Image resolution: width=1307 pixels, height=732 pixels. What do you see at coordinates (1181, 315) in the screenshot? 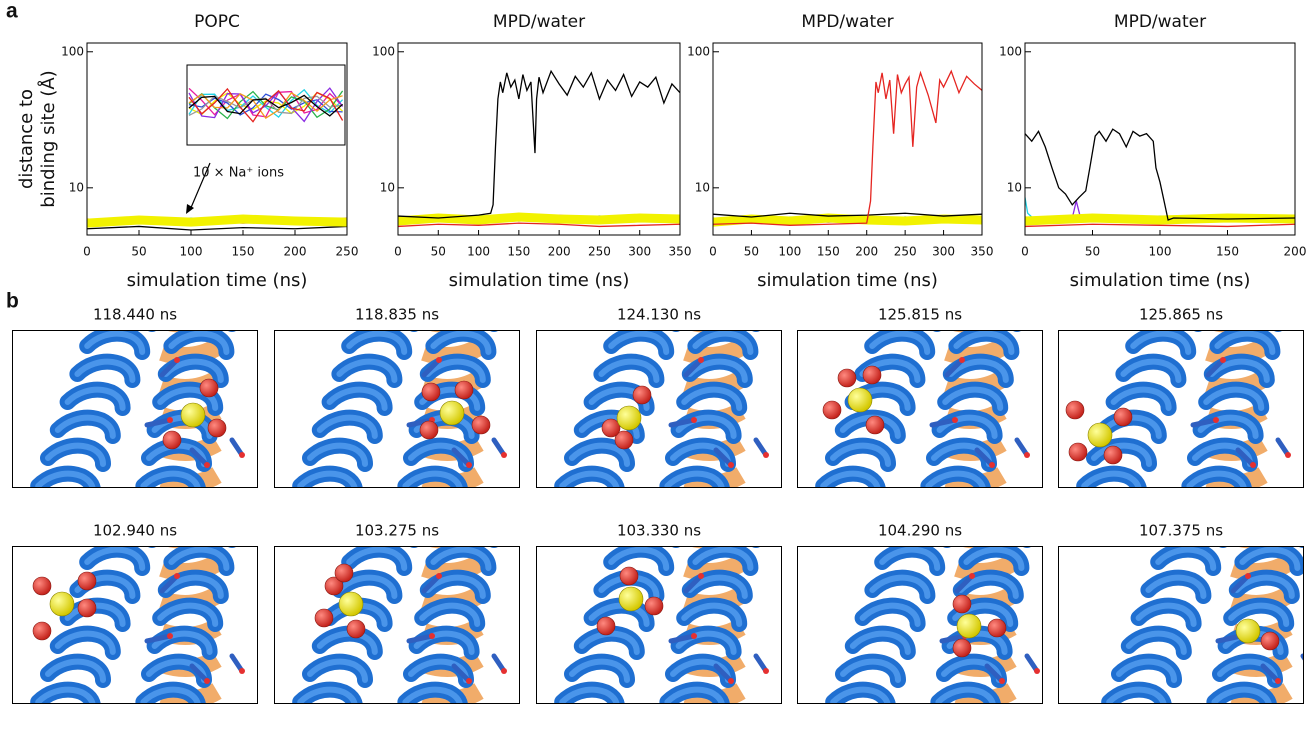
I see `snapshot-time: 125.865 ns` at bounding box center [1181, 315].